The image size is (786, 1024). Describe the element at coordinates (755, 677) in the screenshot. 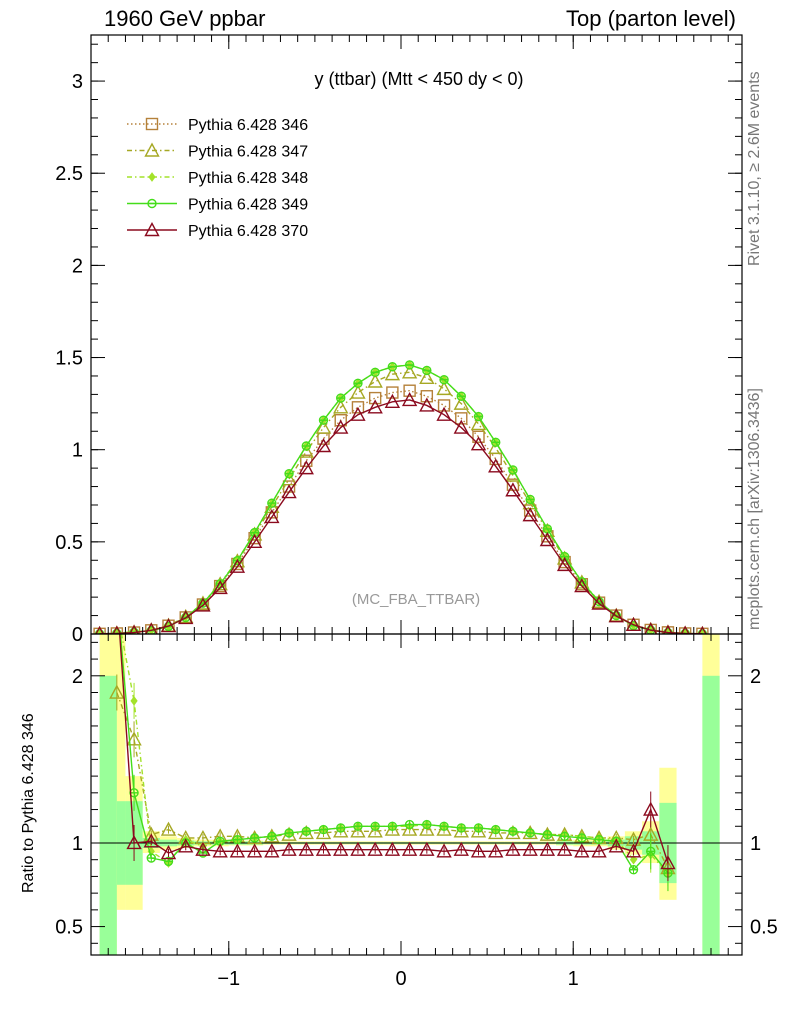

I see `ratio-ytick-label-right: 2` at that location.